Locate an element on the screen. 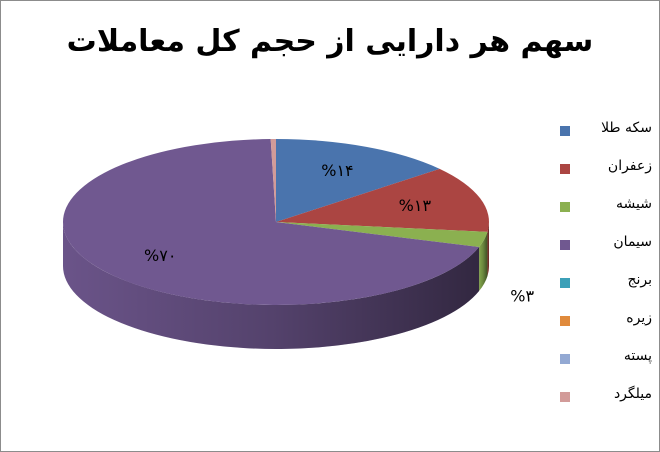 Image resolution: width=660 pixels, height=452 pixels. legend-label: سکه طلا is located at coordinates (626, 128).